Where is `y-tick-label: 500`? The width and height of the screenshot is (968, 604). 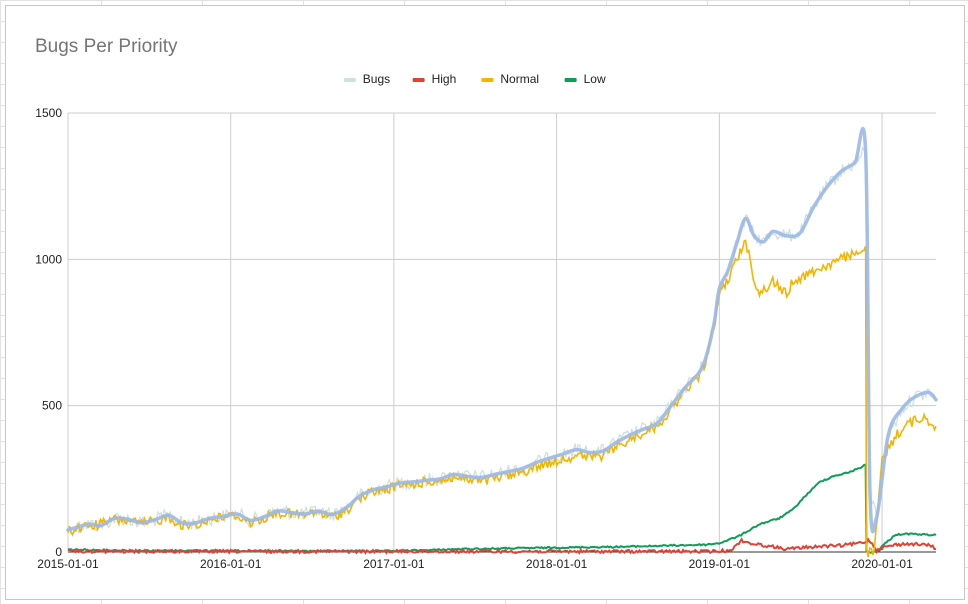
y-tick-label: 500 is located at coordinates (52, 406).